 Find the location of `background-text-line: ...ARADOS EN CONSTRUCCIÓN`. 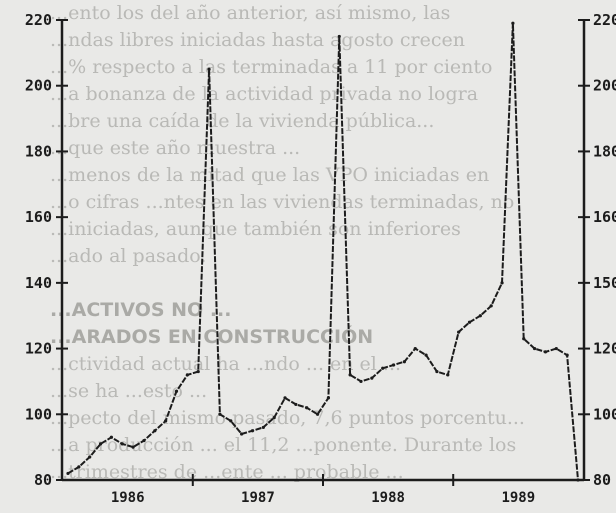

background-text-line: ...ARADOS EN CONSTRUCCIÓN is located at coordinates (212, 337).